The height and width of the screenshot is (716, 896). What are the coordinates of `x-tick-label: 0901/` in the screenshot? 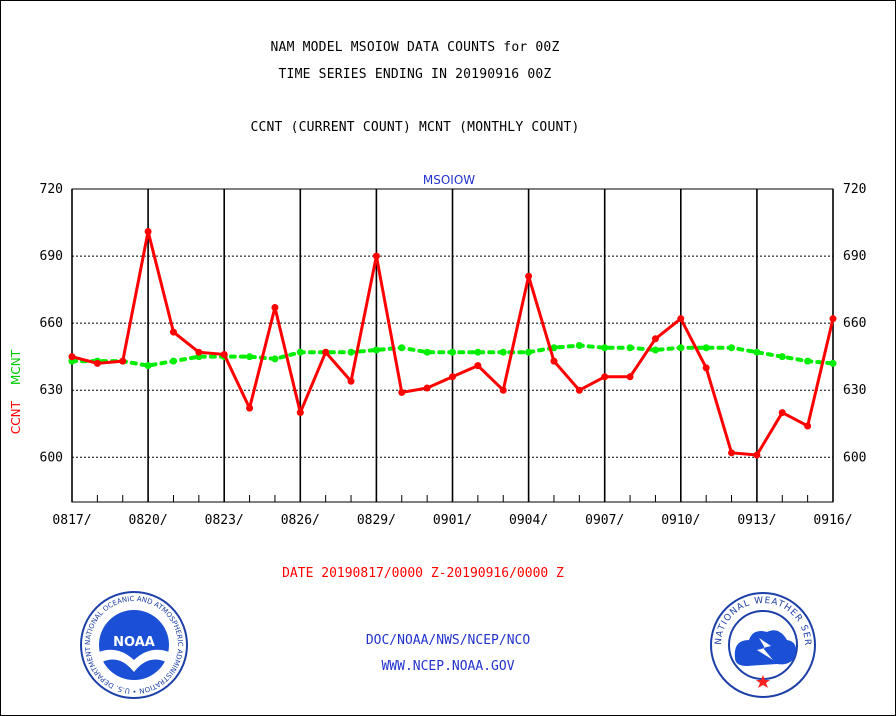 It's located at (452, 520).